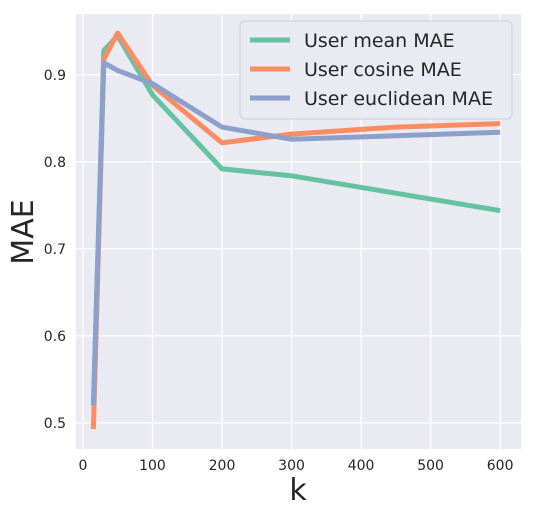  I want to click on y-tick-label: 0.5, so click(55, 424).